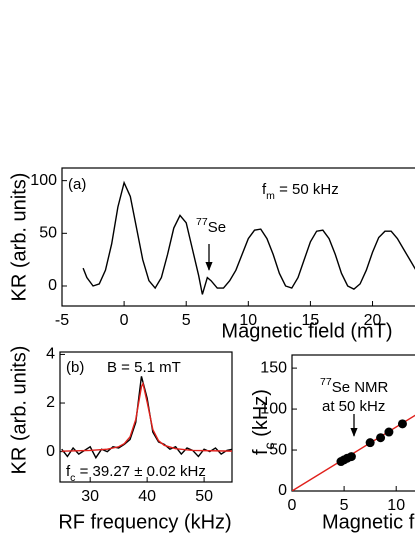  I want to click on y-axis-label-part: (kHz), so click(261, 415).